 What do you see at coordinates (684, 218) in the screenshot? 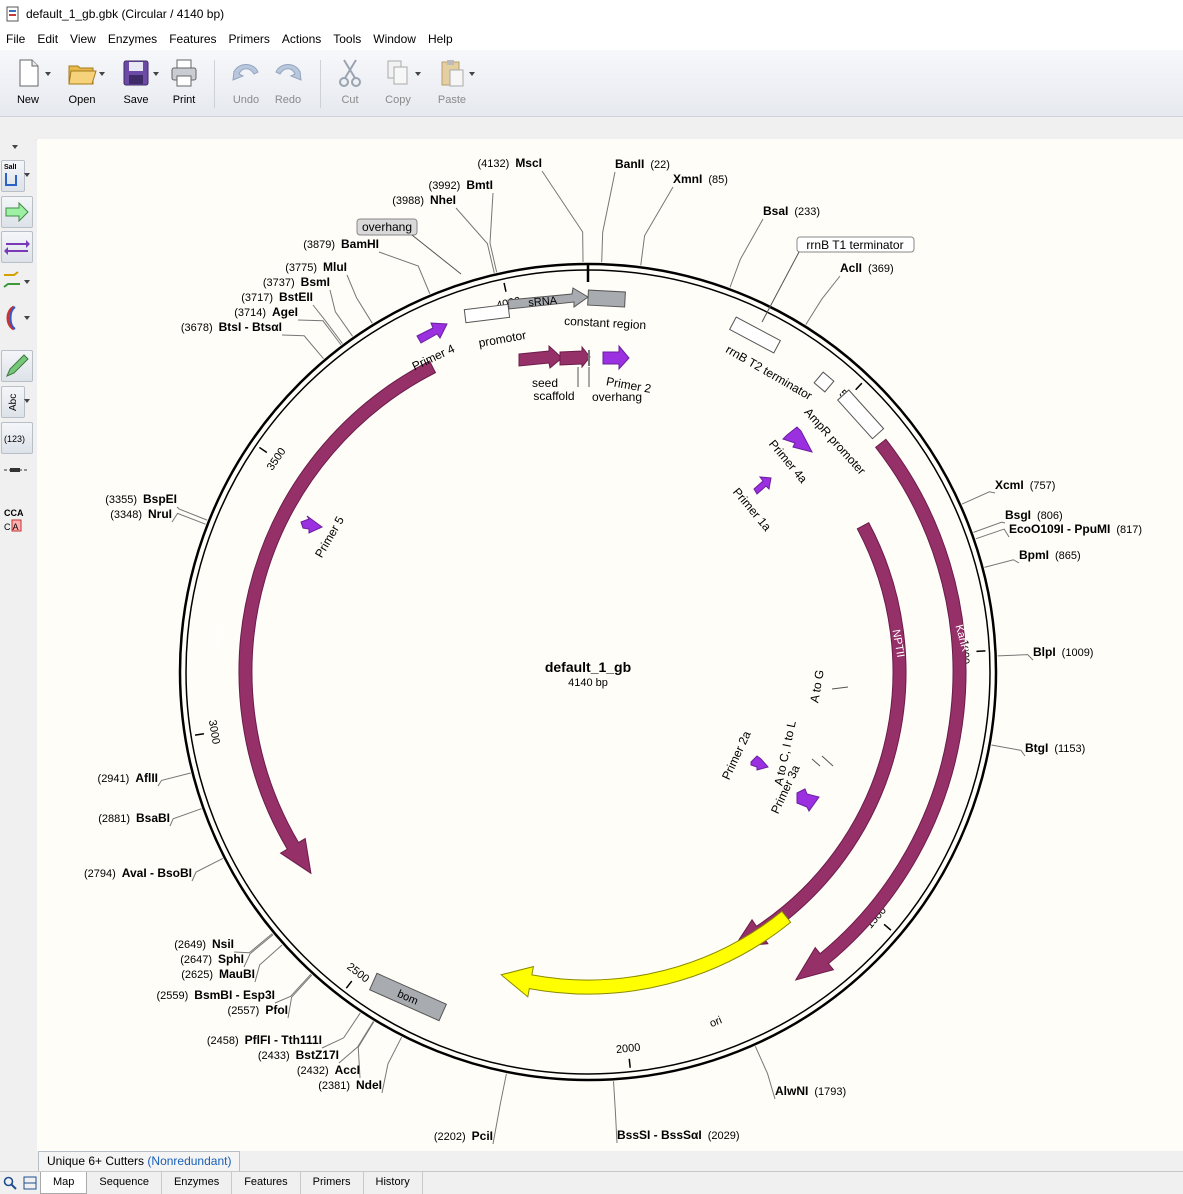
I see `site-xmni: XmnI(85)` at bounding box center [684, 218].